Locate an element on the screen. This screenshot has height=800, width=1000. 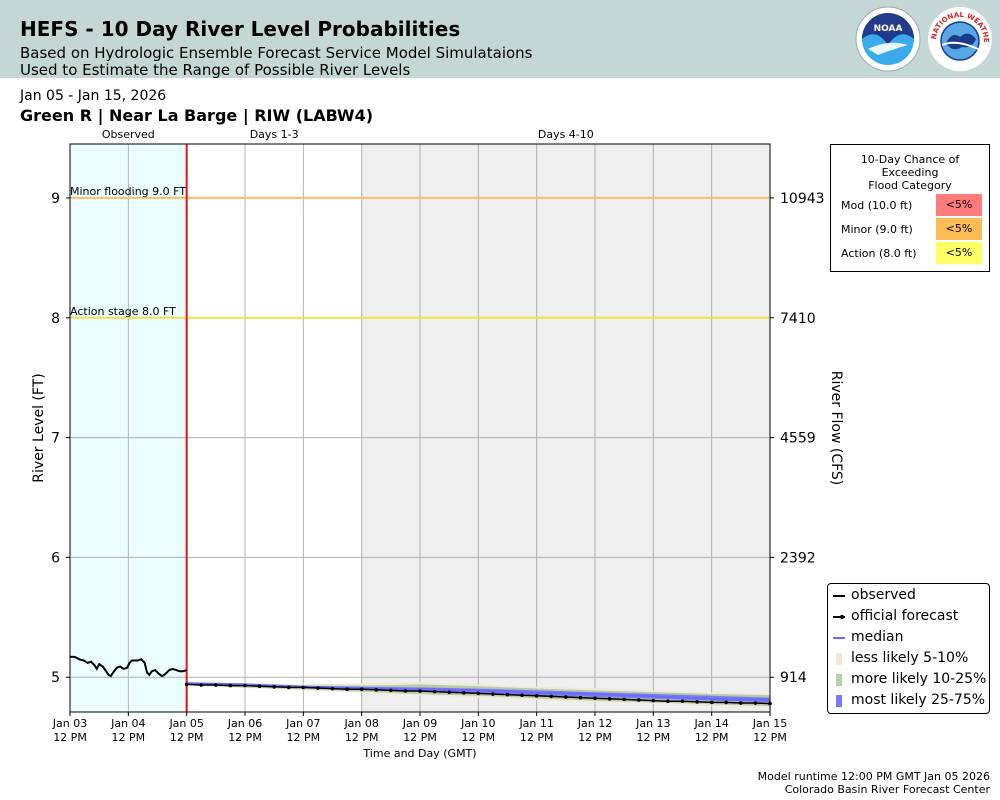
legend-symbol-more-likely is located at coordinates (839, 680).